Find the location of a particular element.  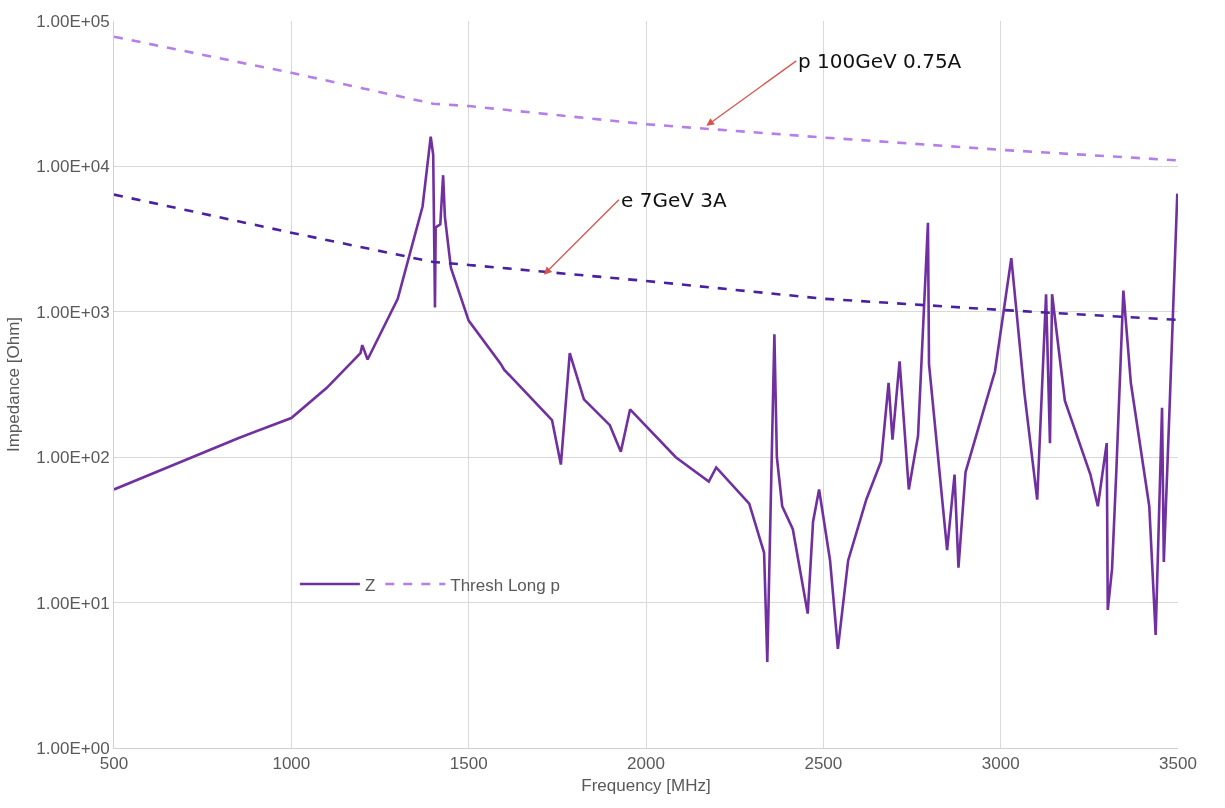

x-tick-label: 2000 is located at coordinates (646, 764).